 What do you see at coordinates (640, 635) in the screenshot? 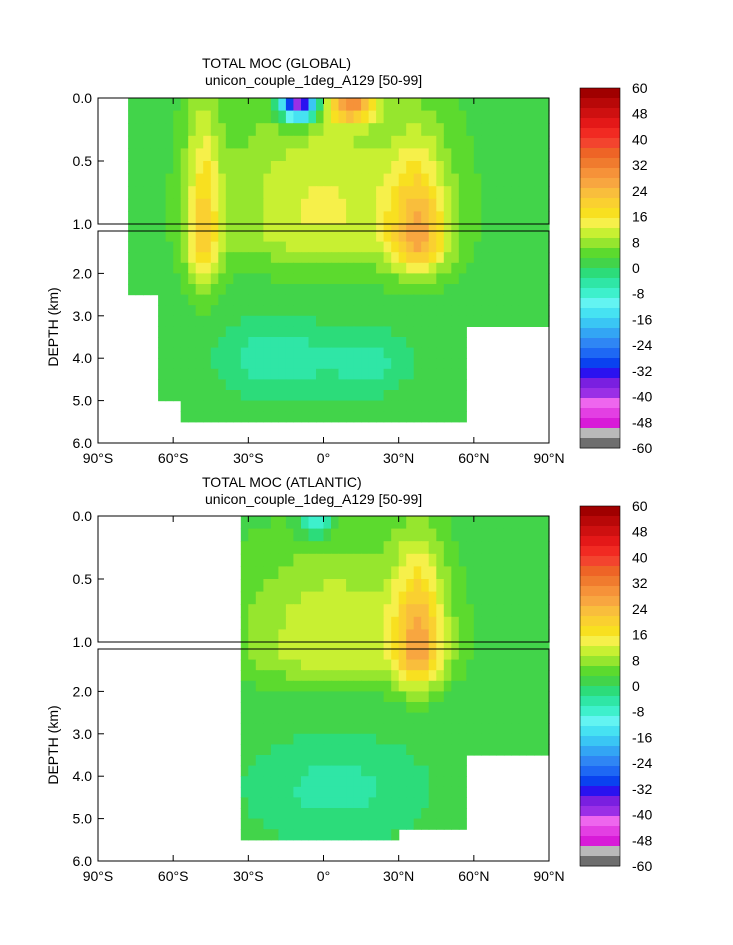
I see `colorbar-label: 16` at bounding box center [640, 635].